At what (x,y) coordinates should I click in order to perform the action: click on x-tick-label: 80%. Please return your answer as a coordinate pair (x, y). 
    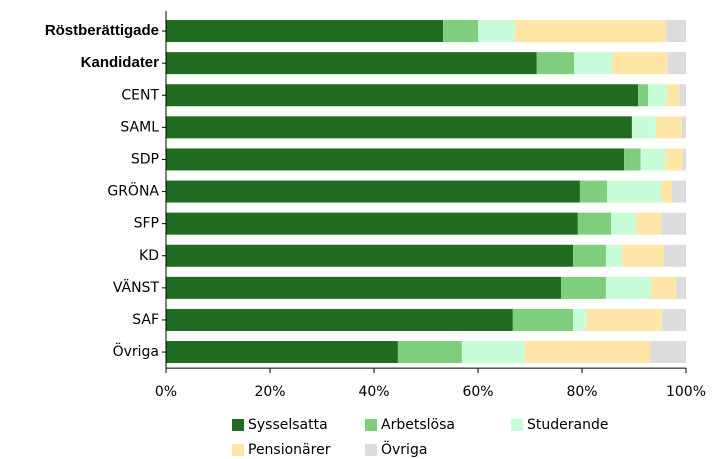
    Looking at the image, I should click on (581, 392).